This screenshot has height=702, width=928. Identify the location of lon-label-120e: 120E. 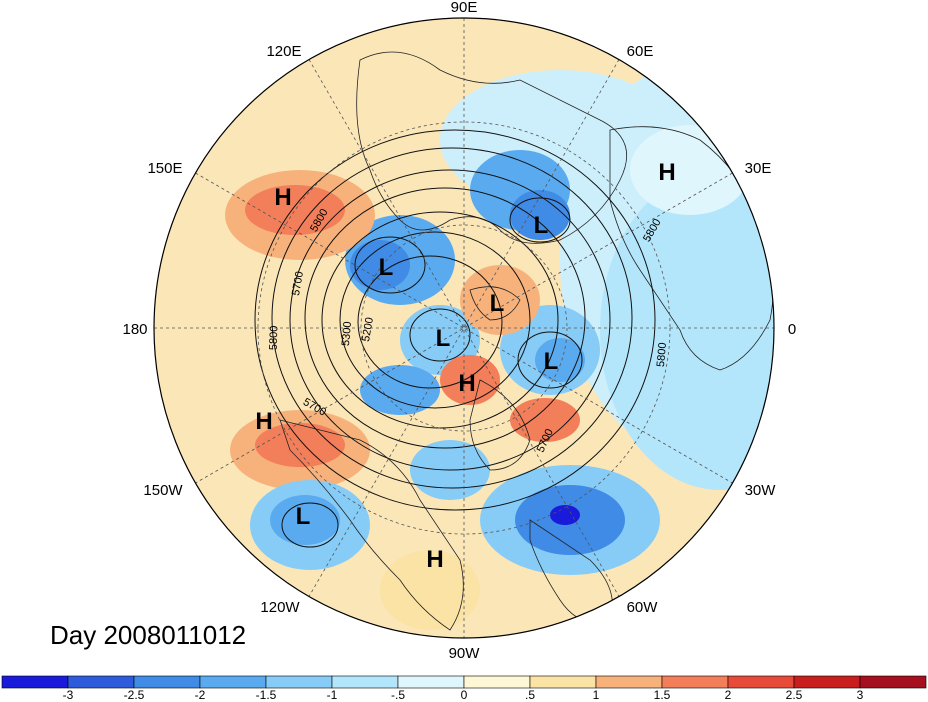
(283, 51).